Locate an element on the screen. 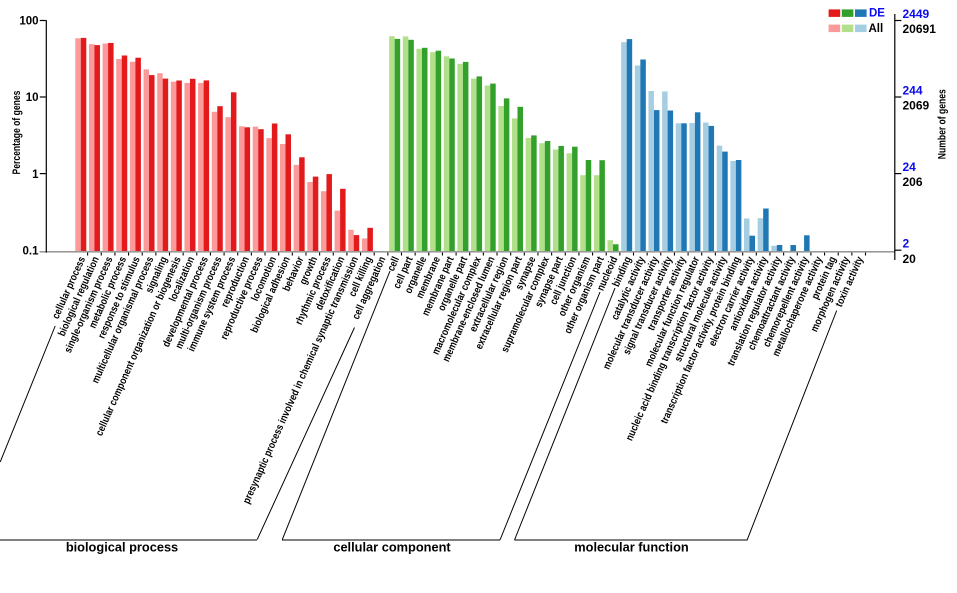 The width and height of the screenshot is (957, 593). svg-text: cellular component is located at coordinates (392, 547).